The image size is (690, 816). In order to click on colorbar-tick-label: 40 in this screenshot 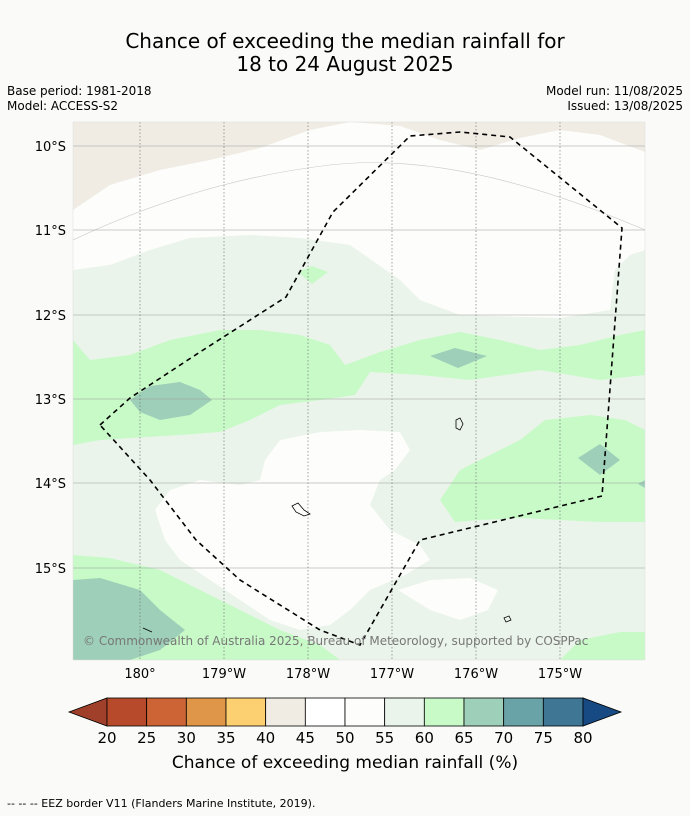, I will do `click(266, 738)`.